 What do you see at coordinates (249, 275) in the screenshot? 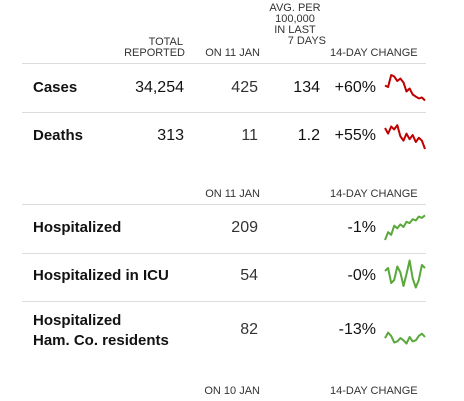
I see `icu-value: 54` at bounding box center [249, 275].